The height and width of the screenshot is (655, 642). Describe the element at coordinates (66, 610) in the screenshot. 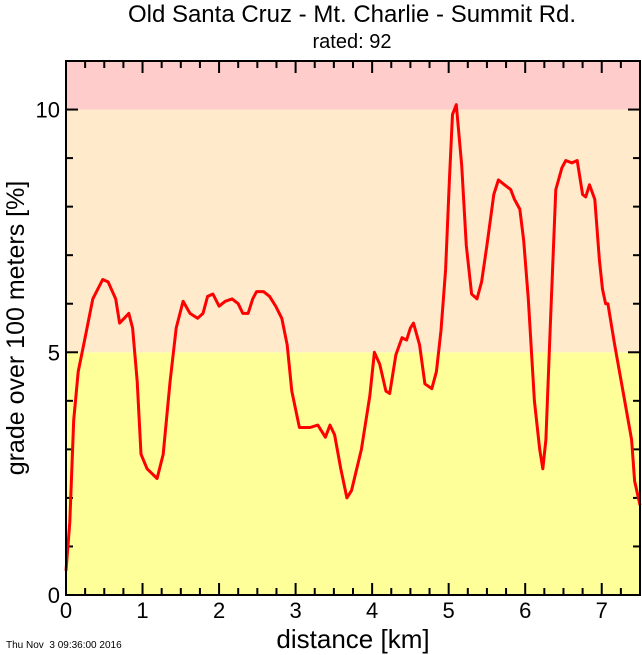

I see `x-tick-label: 0` at that location.